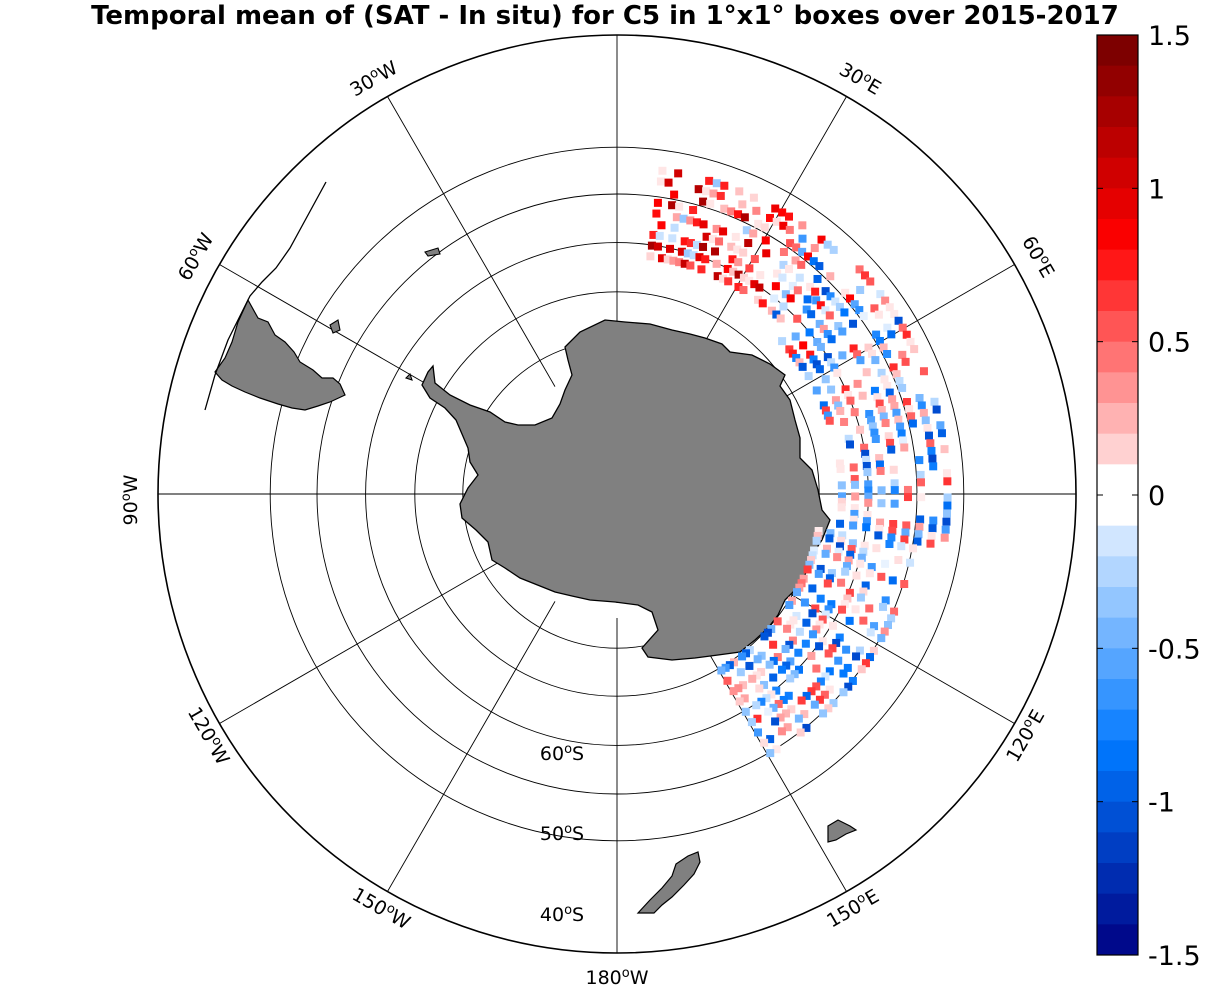  Describe the element at coordinates (842, 831) in the screenshot. I see `tasmania` at that location.